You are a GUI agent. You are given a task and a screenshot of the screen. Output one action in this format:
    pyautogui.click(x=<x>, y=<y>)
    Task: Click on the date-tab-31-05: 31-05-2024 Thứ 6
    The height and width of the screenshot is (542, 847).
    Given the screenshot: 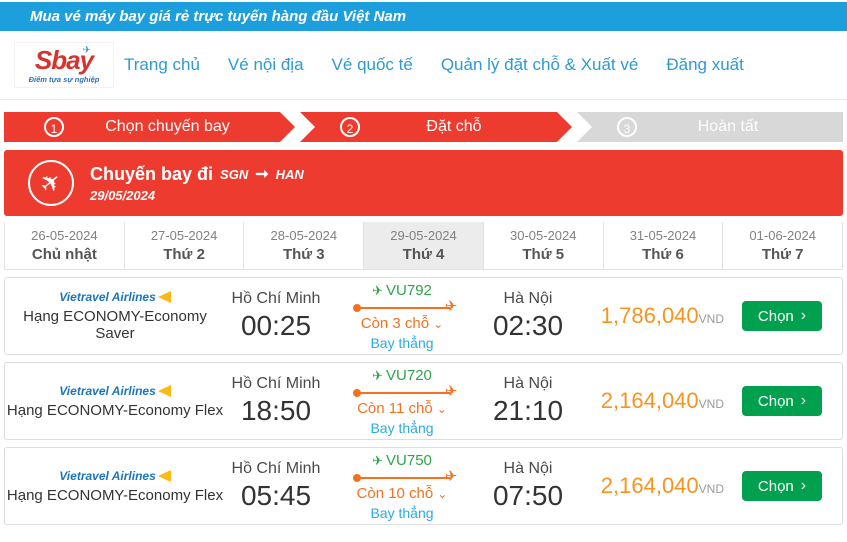 What is the action you would take?
    pyautogui.click(x=664, y=245)
    